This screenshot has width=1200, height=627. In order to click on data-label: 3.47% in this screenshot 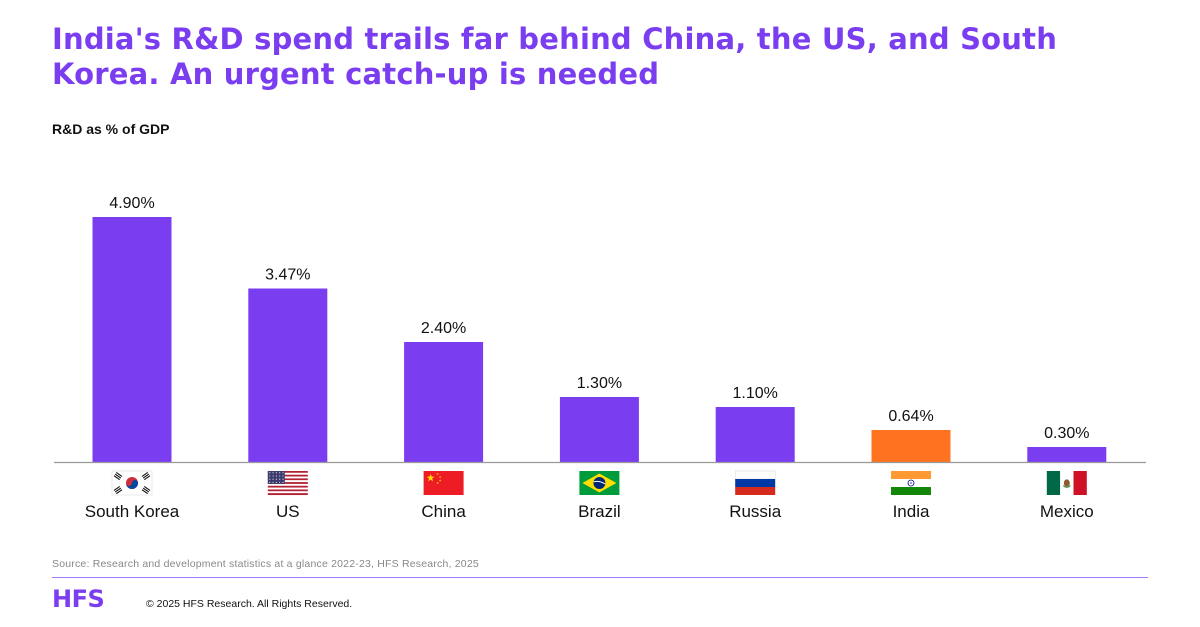, I will do `click(287, 275)`.